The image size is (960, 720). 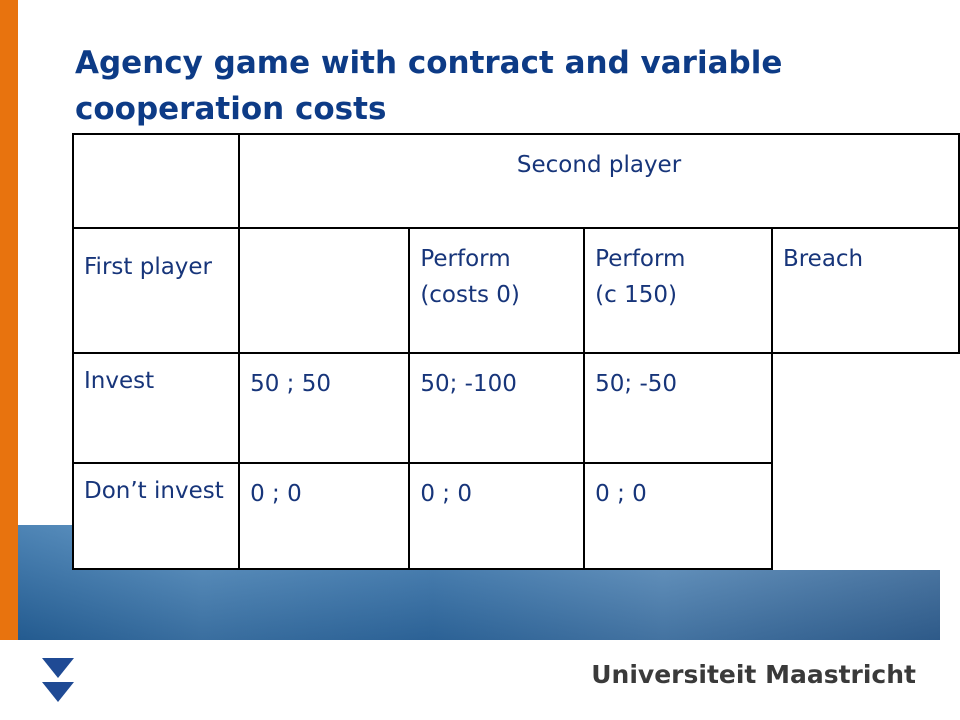 I want to click on column-header: Perform (costs 0), so click(x=497, y=290).